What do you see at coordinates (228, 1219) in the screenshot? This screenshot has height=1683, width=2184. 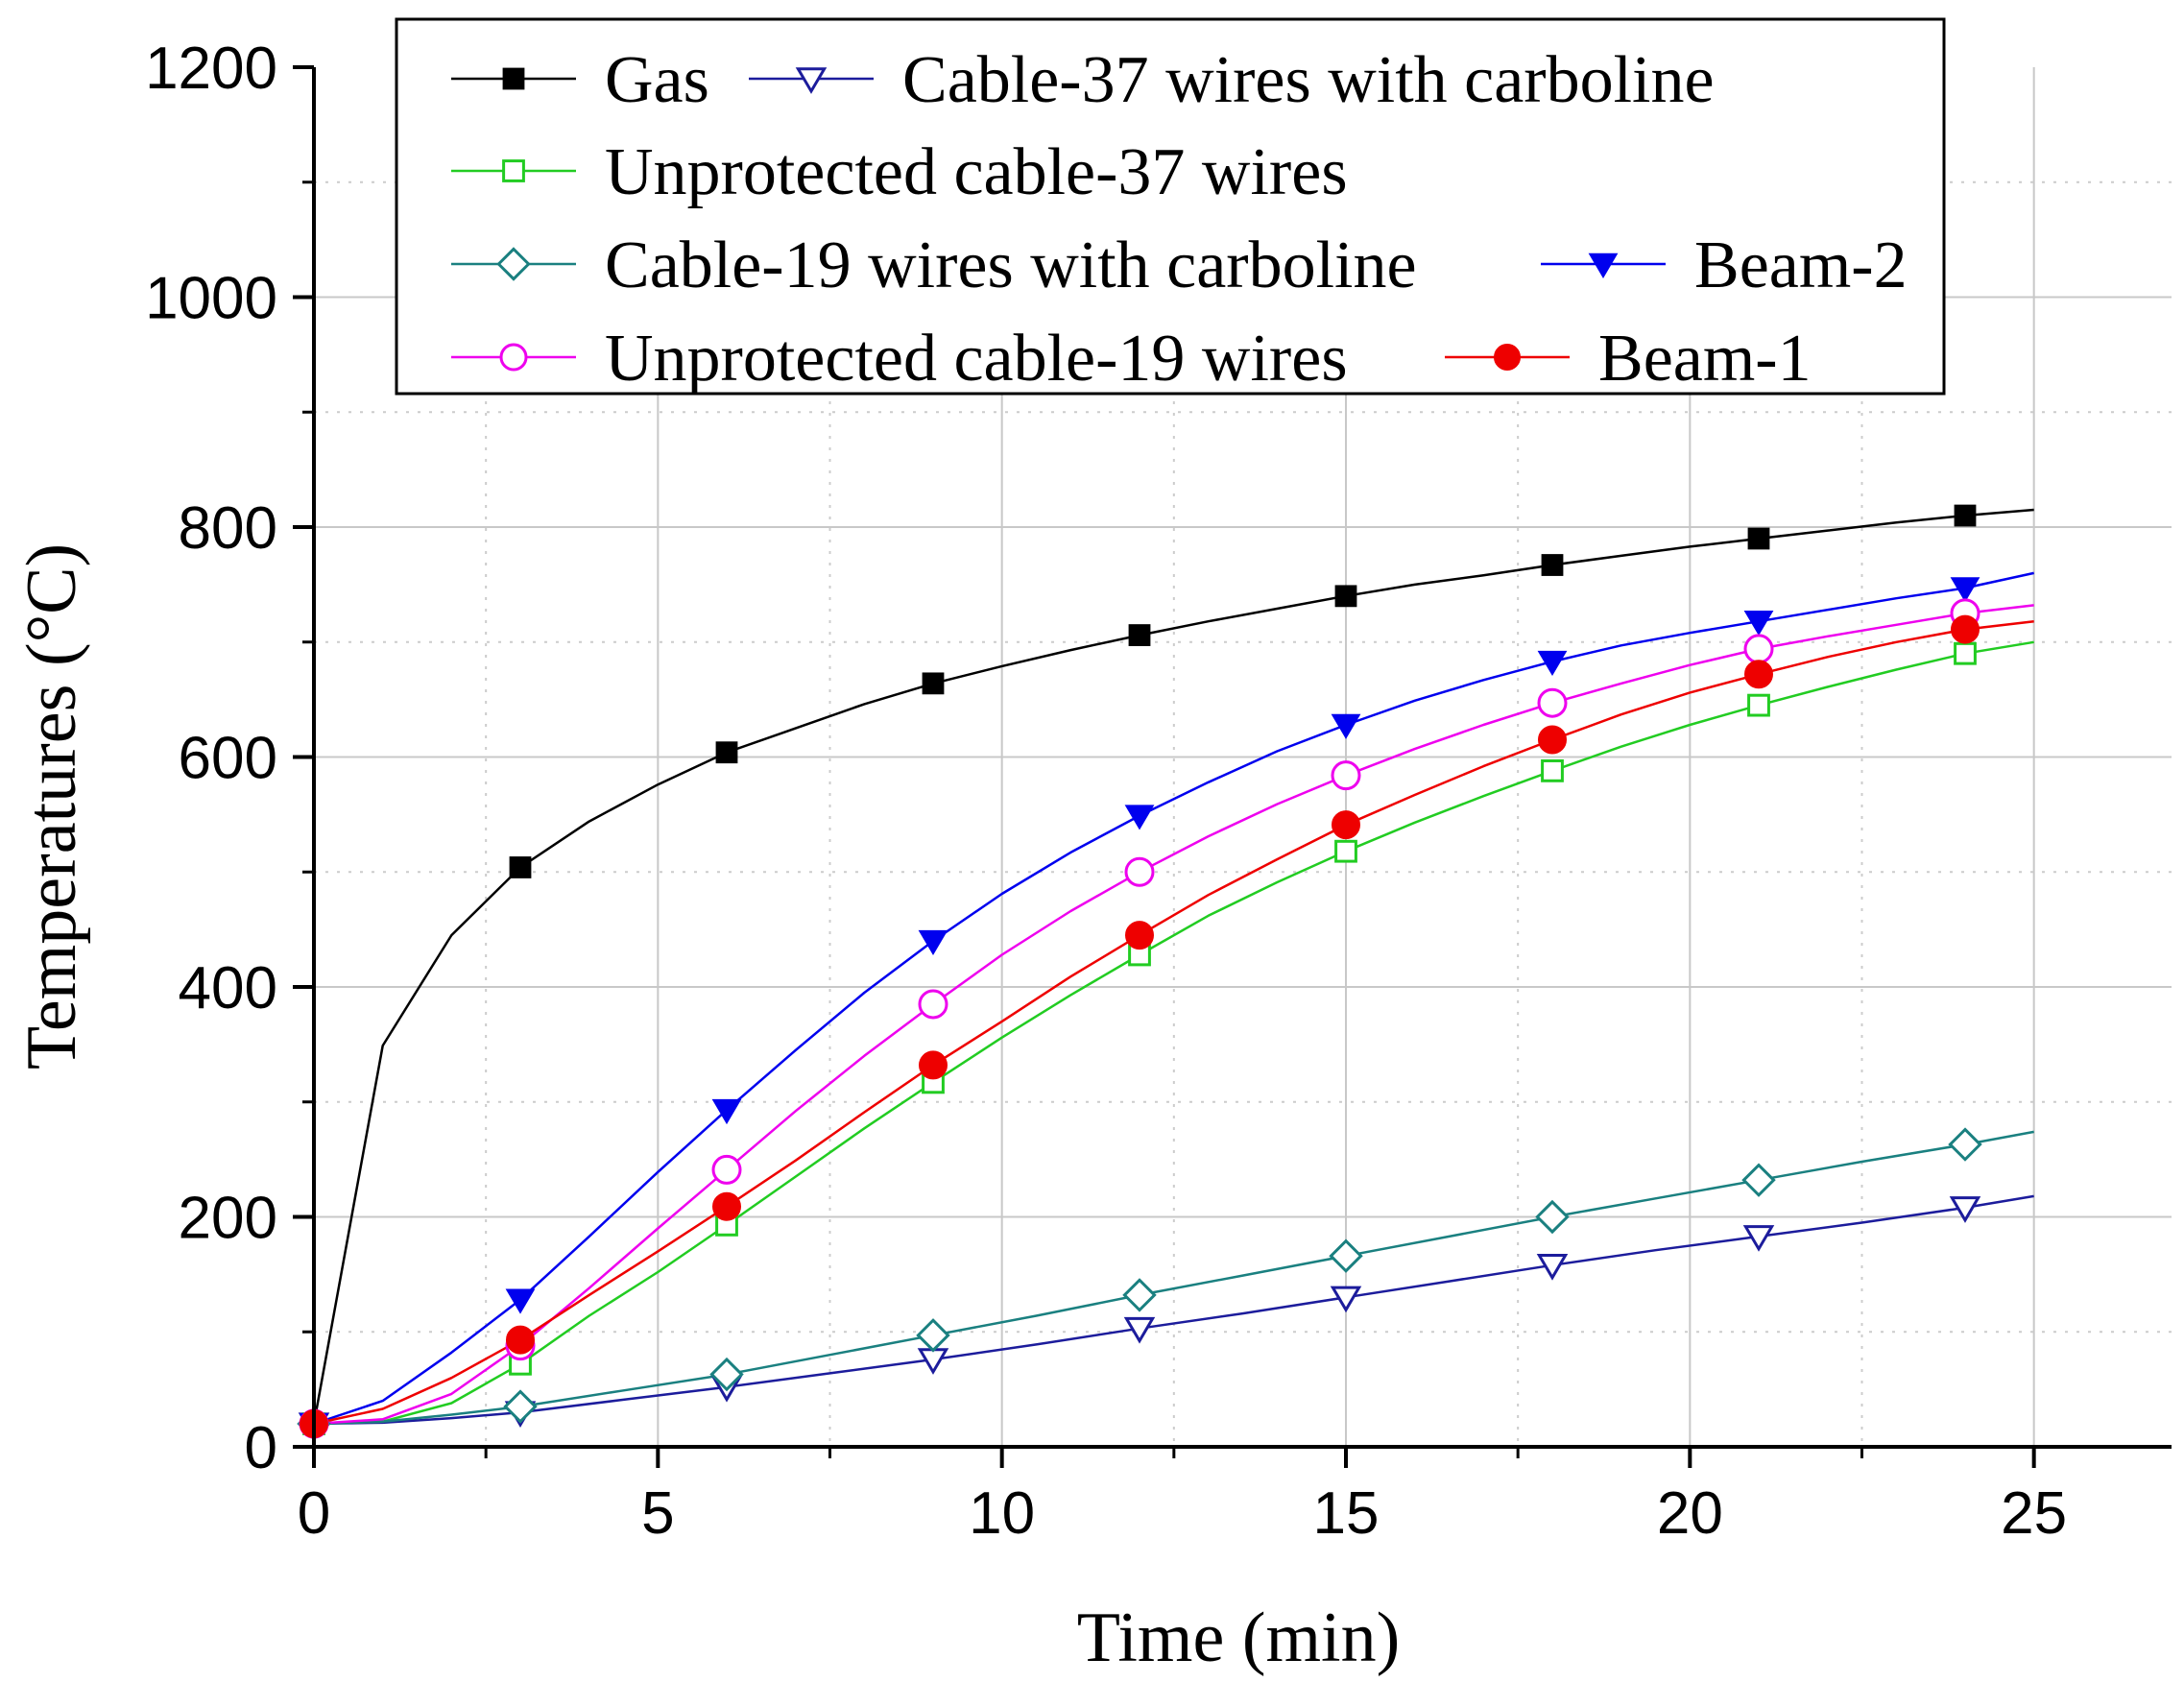 I see `y-tick-label: 200` at bounding box center [228, 1219].